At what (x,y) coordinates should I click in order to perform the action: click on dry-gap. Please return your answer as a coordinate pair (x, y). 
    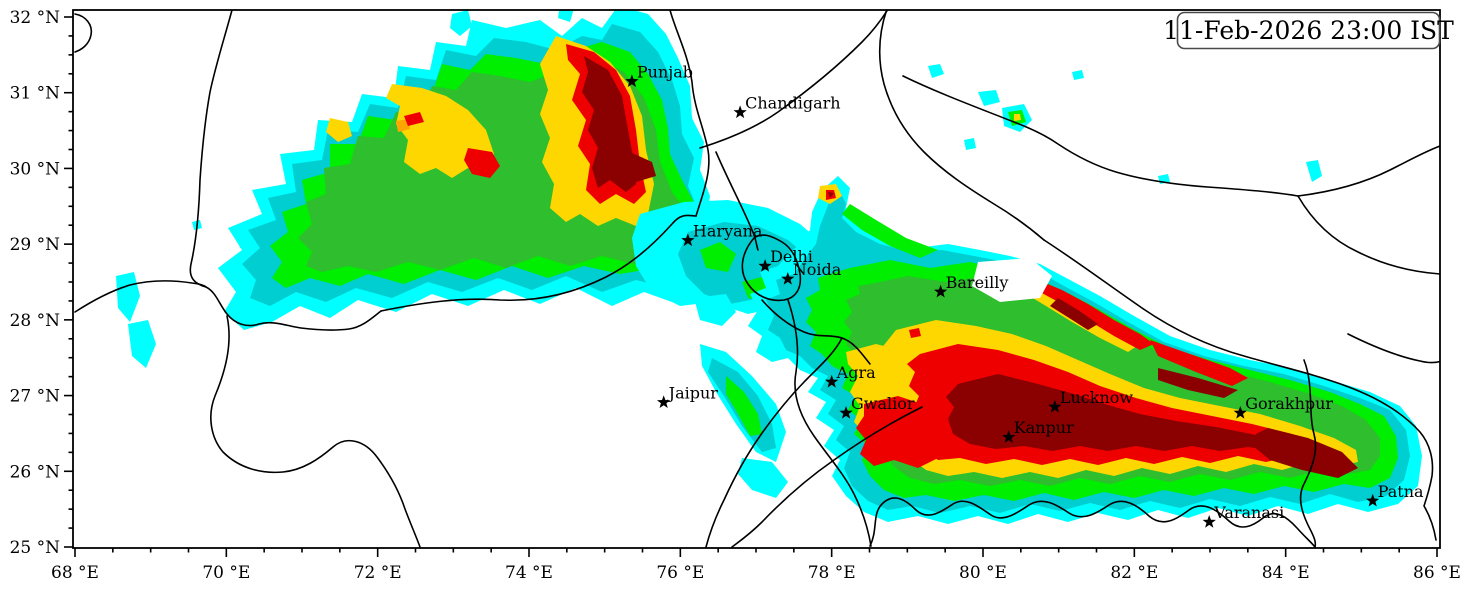
    Looking at the image, I should click on (1012, 280).